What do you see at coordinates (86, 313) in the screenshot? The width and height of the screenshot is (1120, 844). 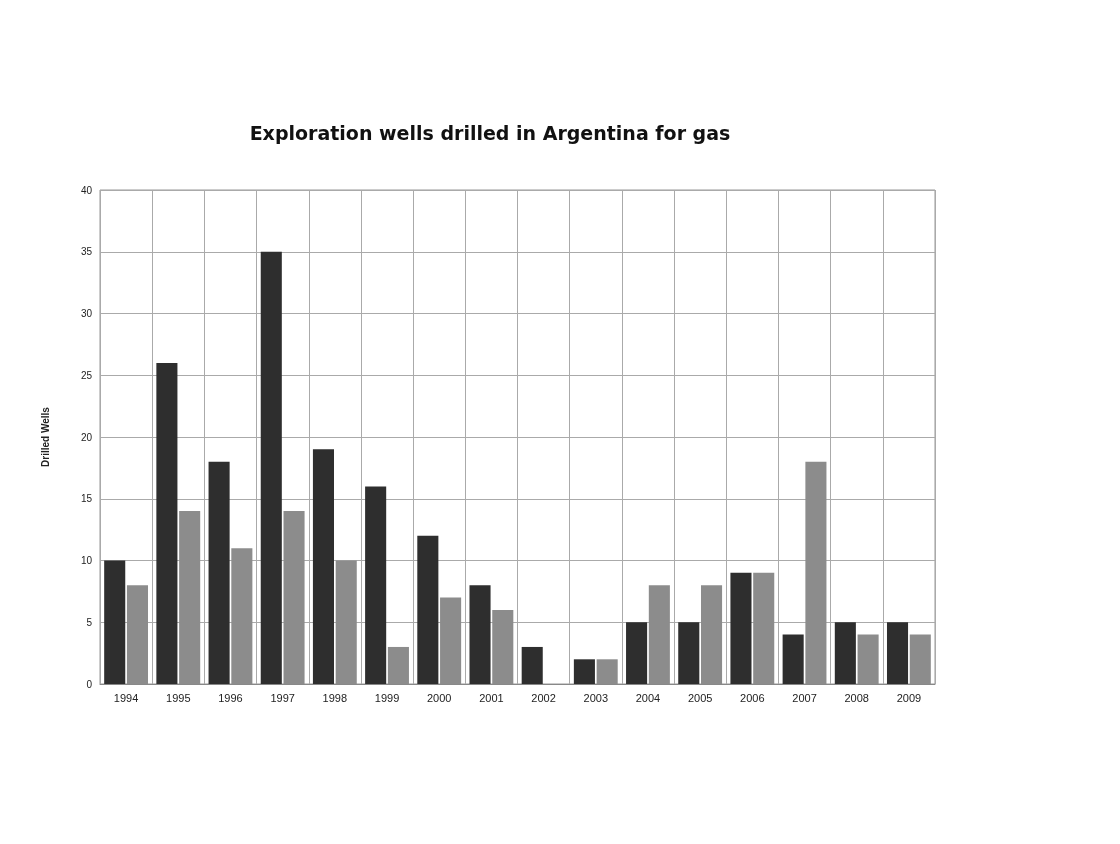 I see `y-tick-label: 30` at bounding box center [86, 313].